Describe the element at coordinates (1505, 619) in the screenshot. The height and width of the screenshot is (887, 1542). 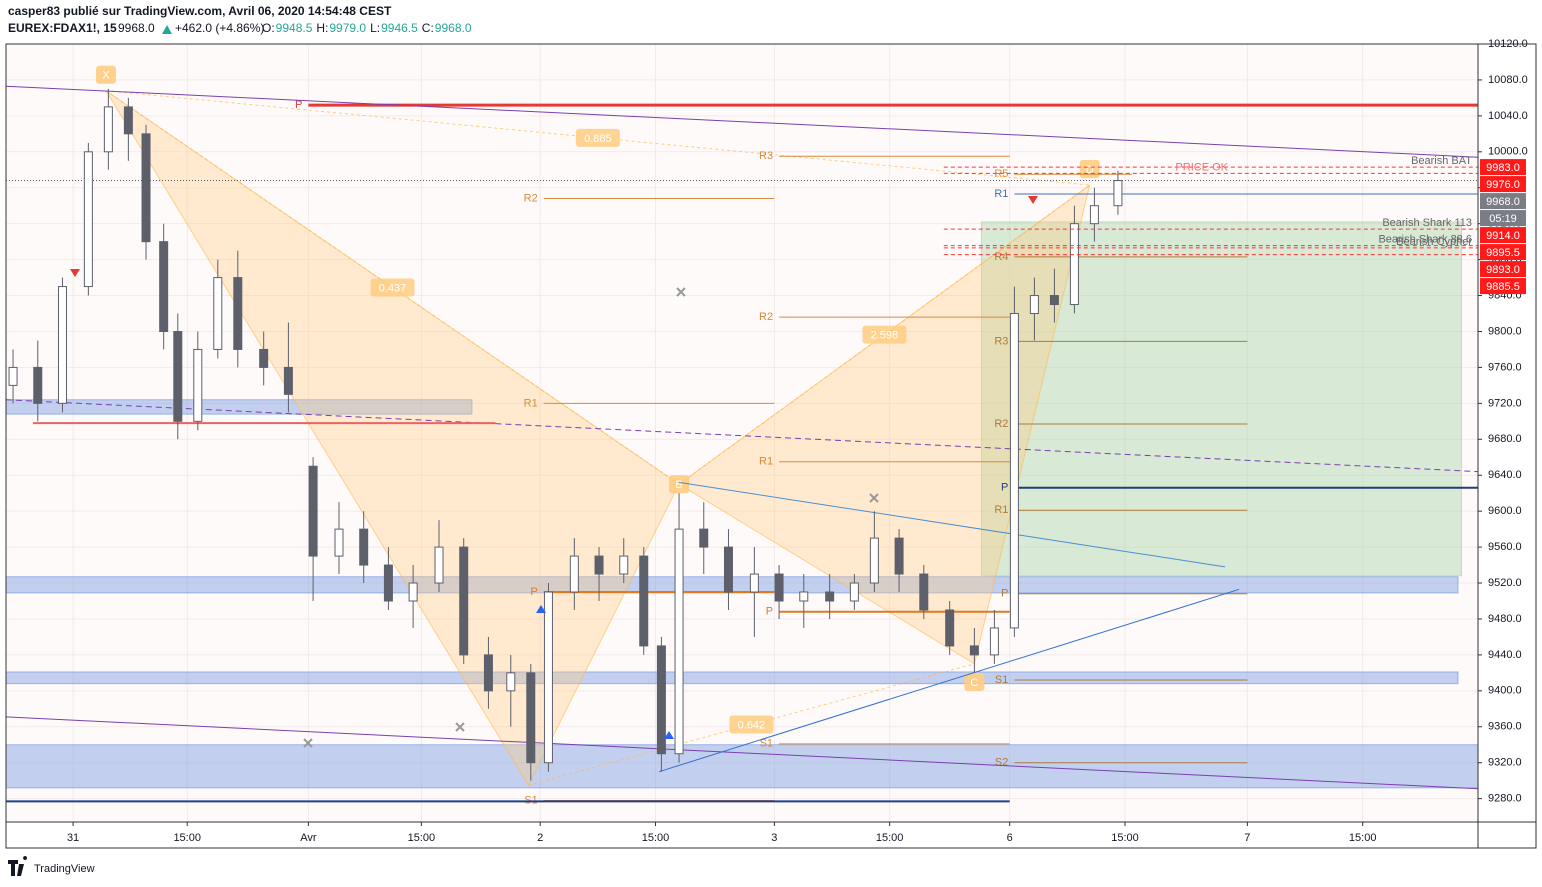
I see `y-tick-label: 9480.0` at that location.